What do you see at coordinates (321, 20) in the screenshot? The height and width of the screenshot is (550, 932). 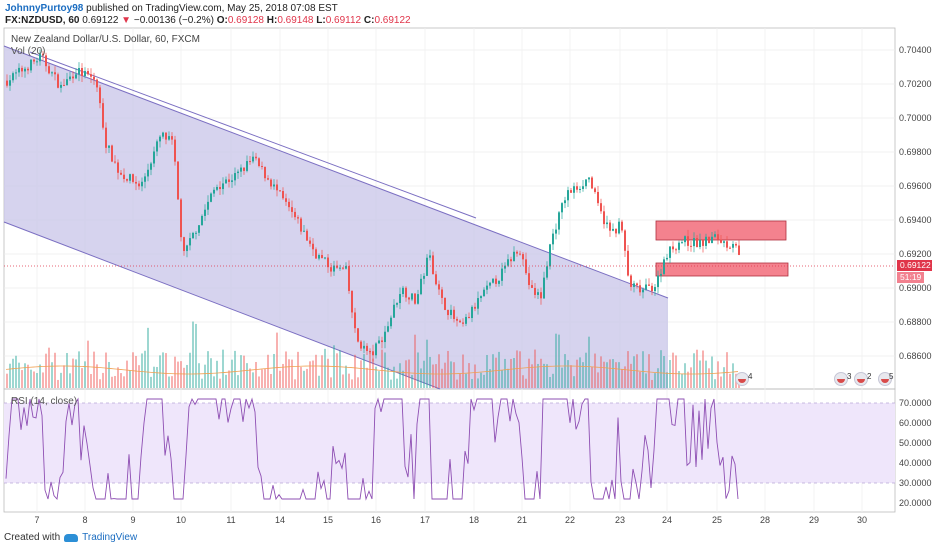 I see `low-label: L:` at bounding box center [321, 20].